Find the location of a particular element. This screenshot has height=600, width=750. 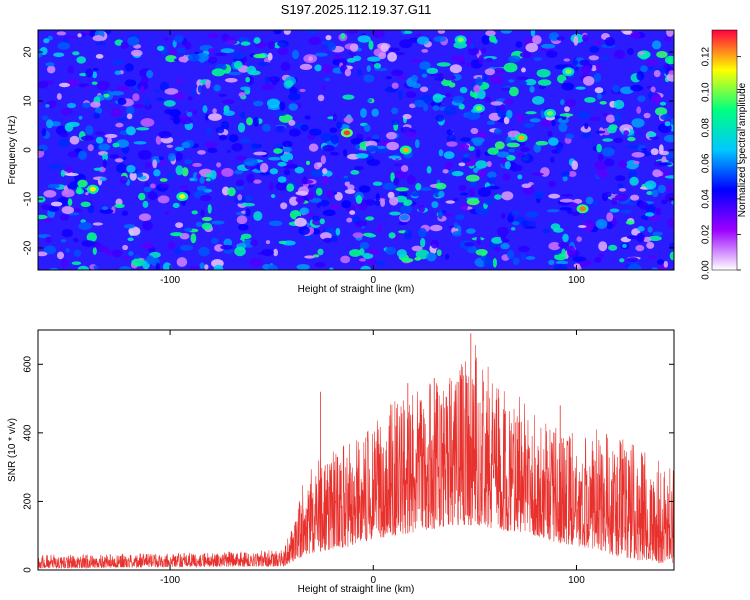

heatmap-y-tick-label: 0 is located at coordinates (28, 150).